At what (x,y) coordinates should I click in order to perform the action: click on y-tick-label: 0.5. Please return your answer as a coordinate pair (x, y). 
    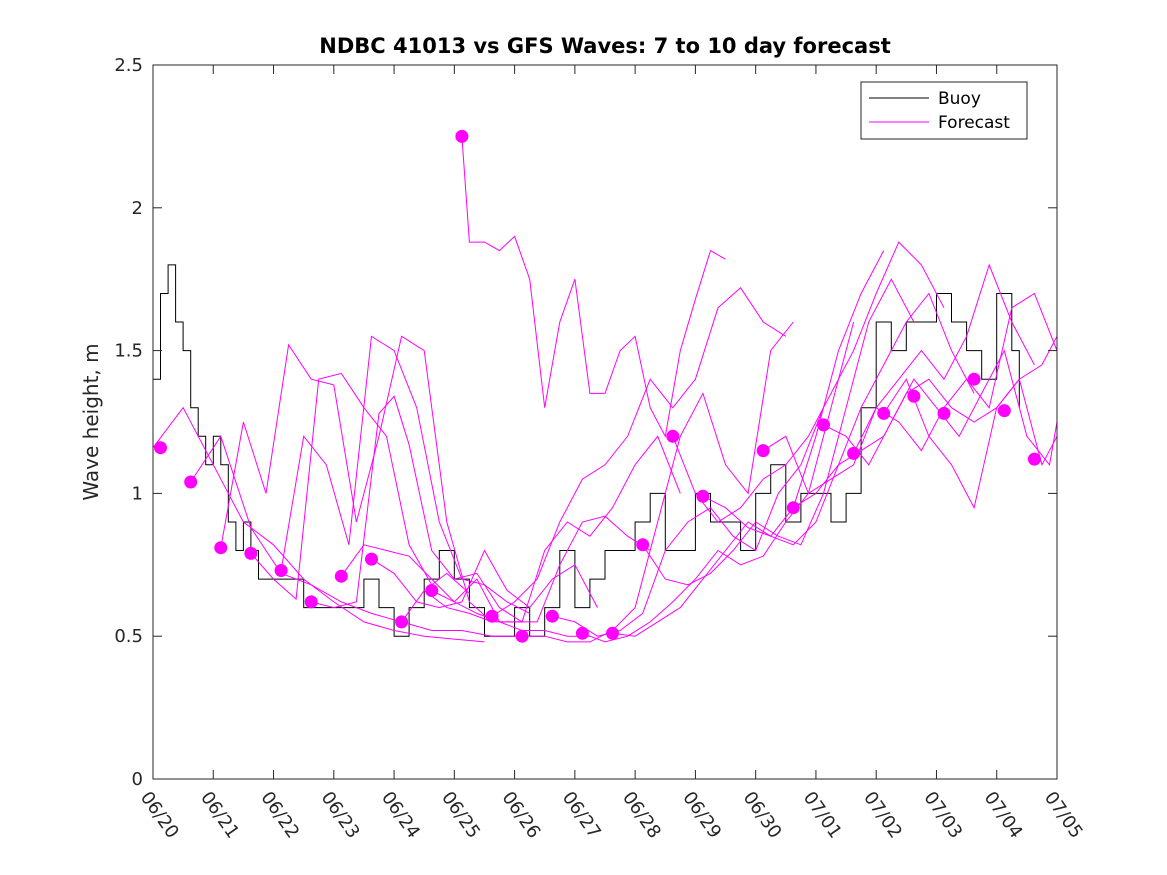
    Looking at the image, I should click on (128, 636).